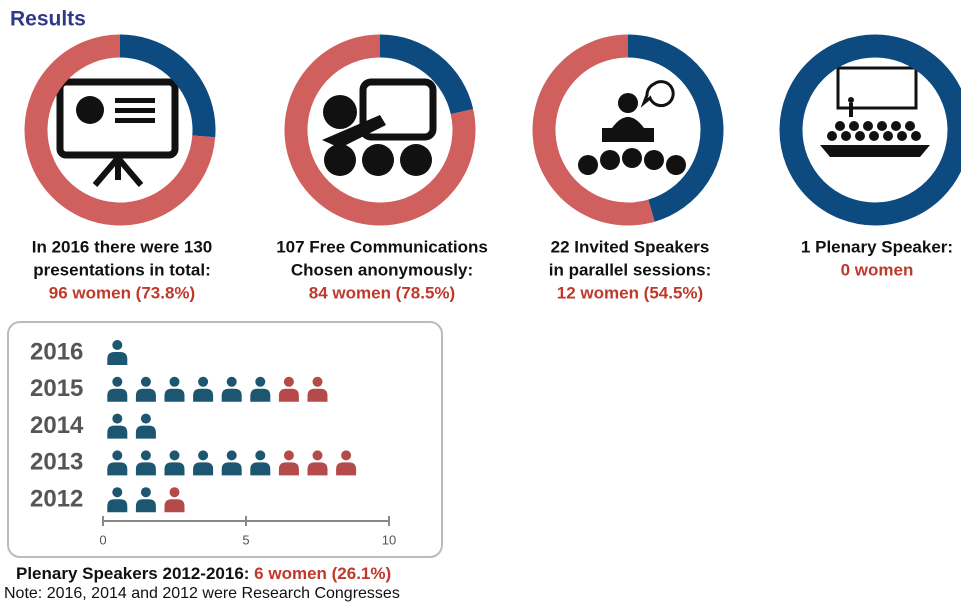 Image resolution: width=961 pixels, height=603 pixels. Describe the element at coordinates (630, 269) in the screenshot. I see `caption: in parallel sessions:` at that location.